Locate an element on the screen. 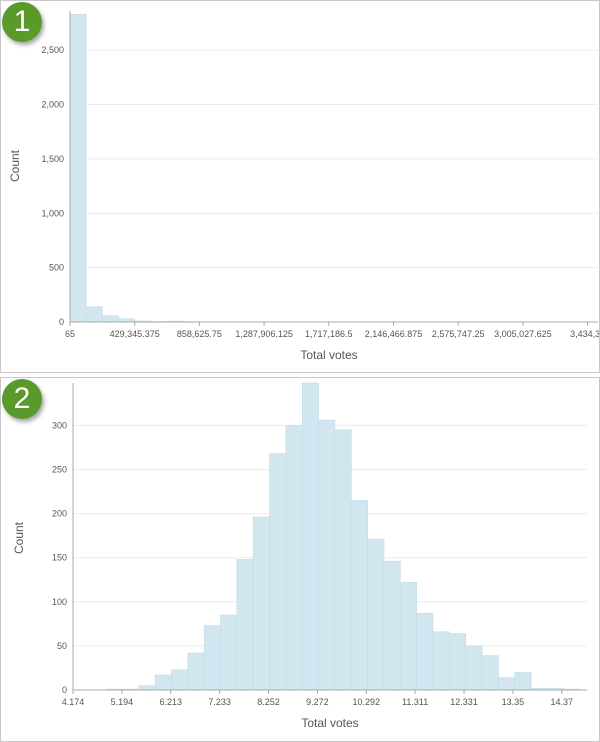  y-tick-label: 2,500 is located at coordinates (52, 50).